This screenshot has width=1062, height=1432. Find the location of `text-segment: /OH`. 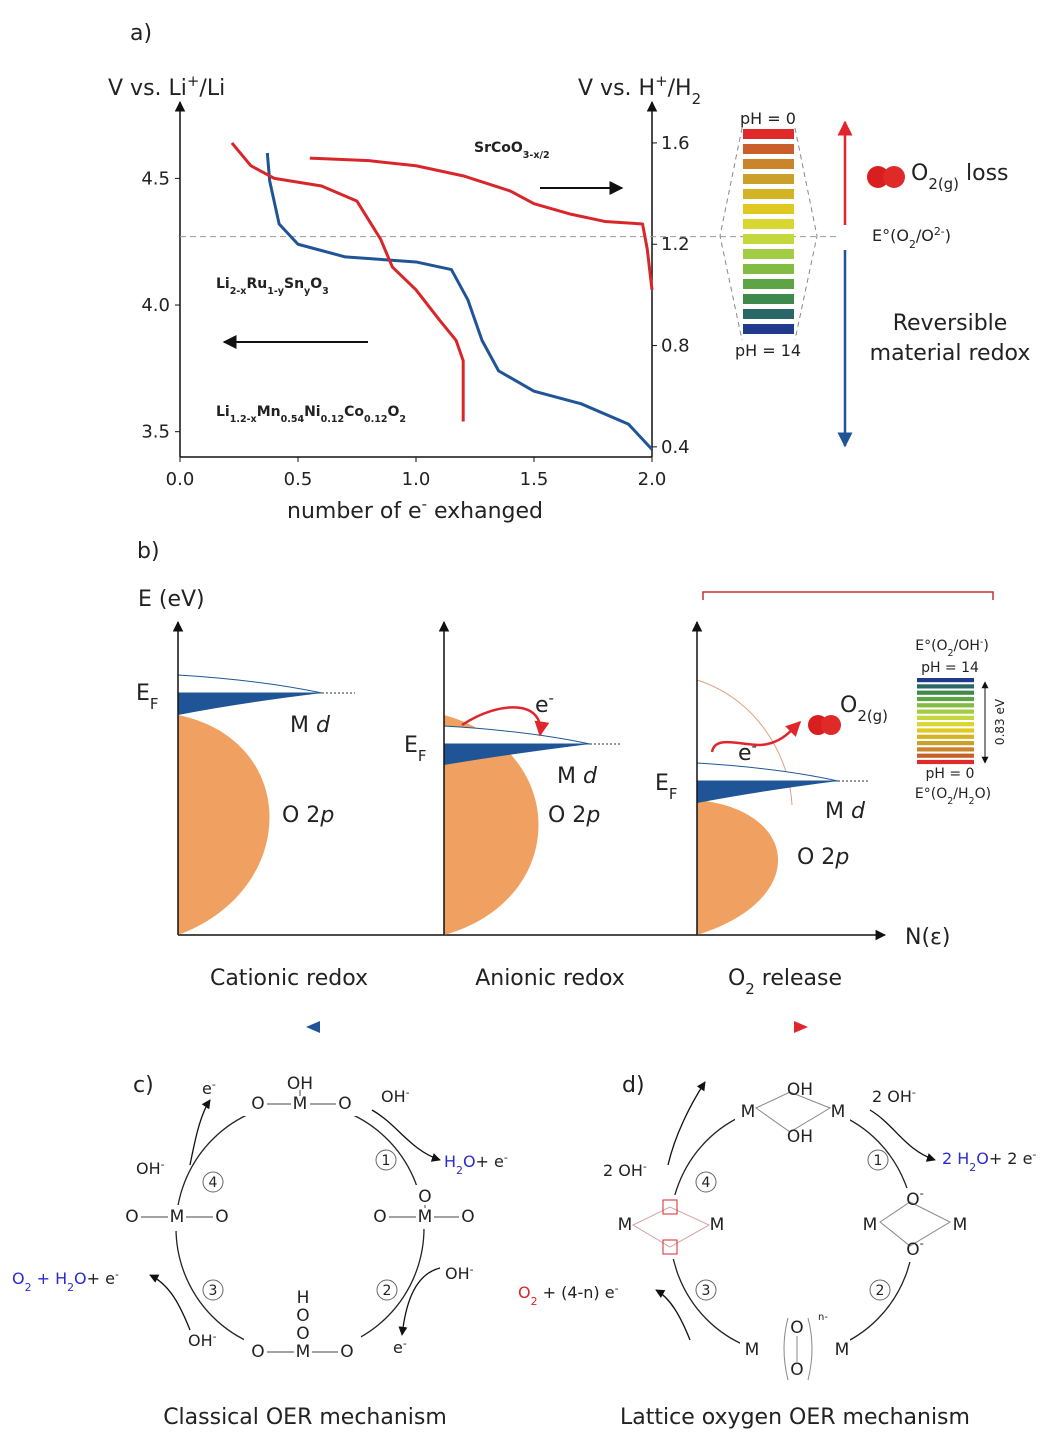

text-segment: /OH is located at coordinates (967, 646).